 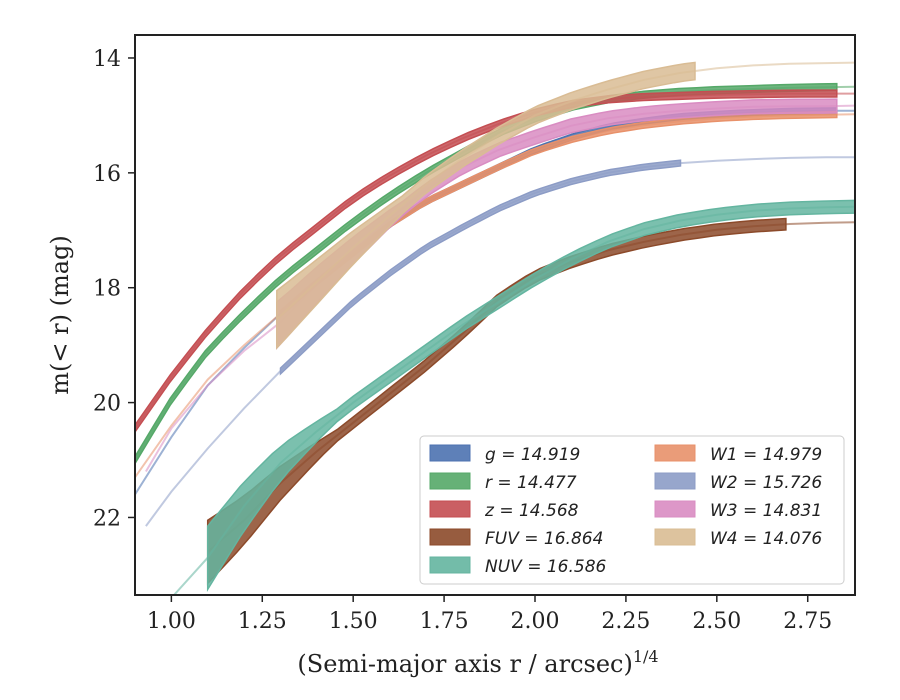 I want to click on x-axis: 1.00 1.25 1.50 1.75 2.00 2.25 2.50 2.75, so click(x=489, y=614).